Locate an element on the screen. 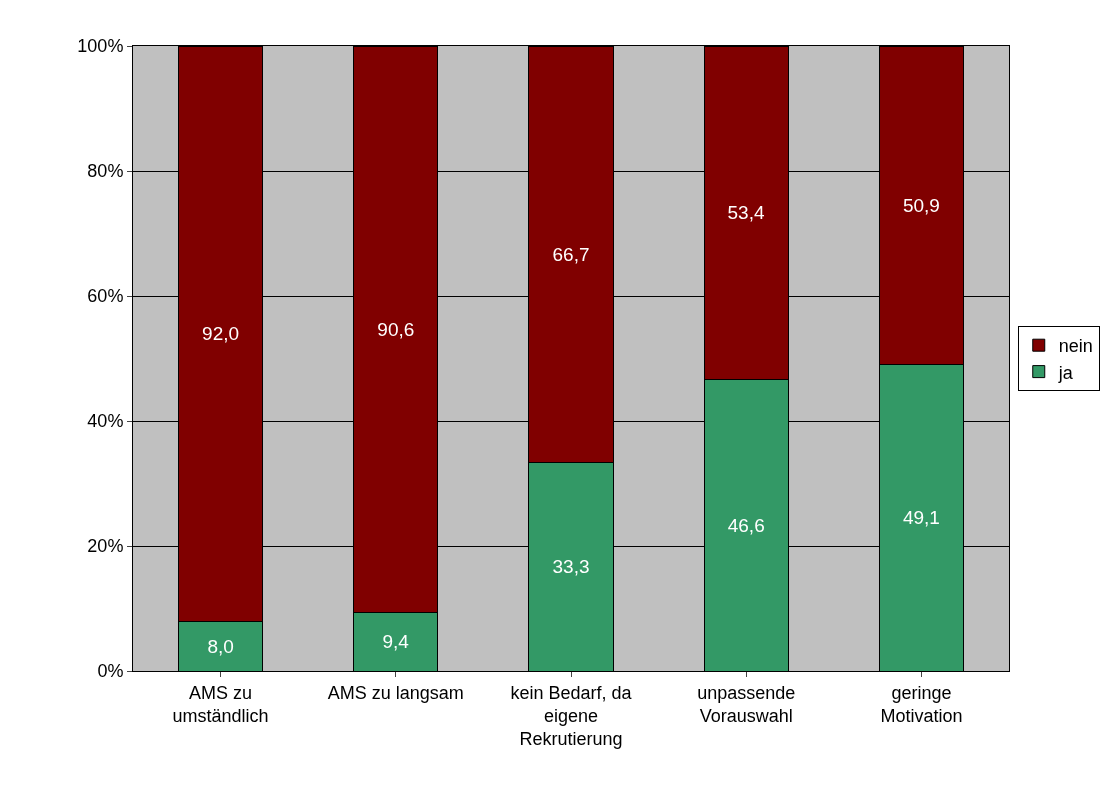 This screenshot has width=1112, height=796. y-tick-label: 0% is located at coordinates (110, 671).